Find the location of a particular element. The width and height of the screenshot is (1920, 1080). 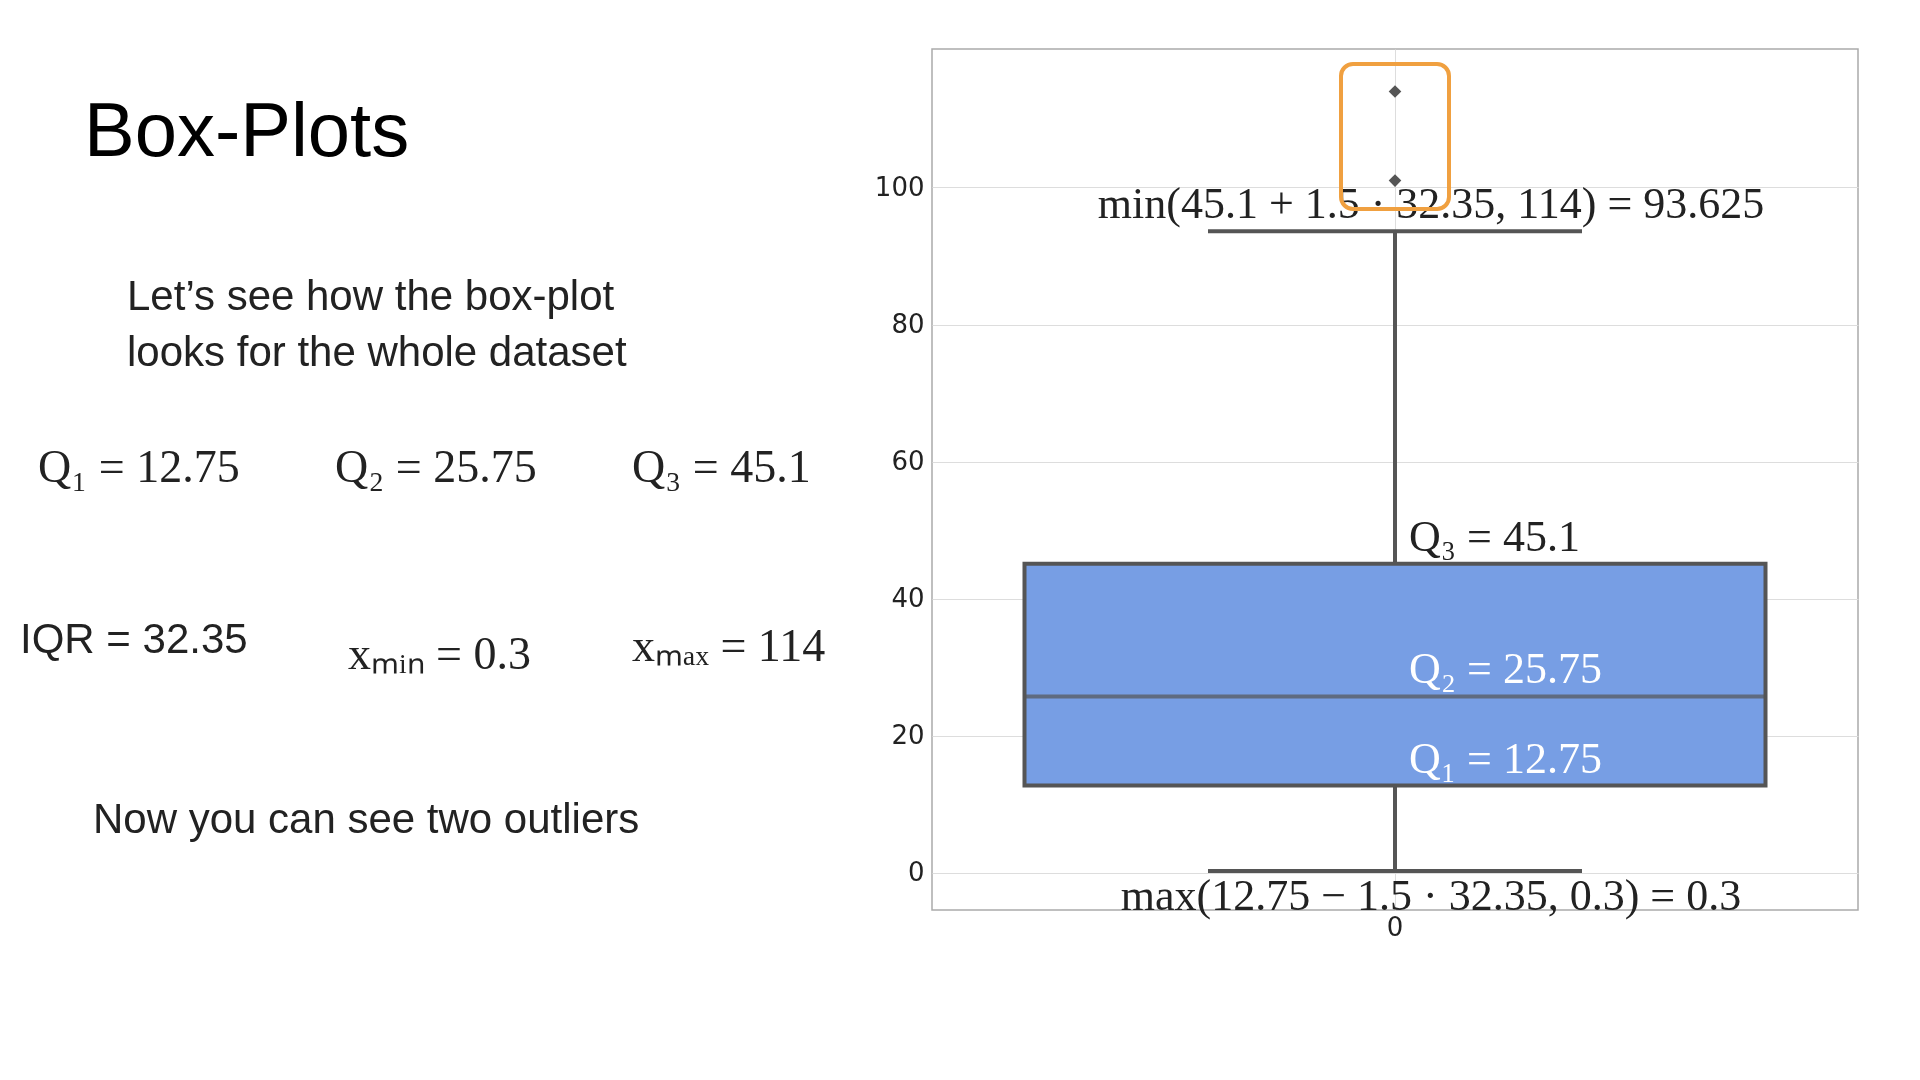

text: xₘᵢₙ = 0.3 is located at coordinates (439, 654).